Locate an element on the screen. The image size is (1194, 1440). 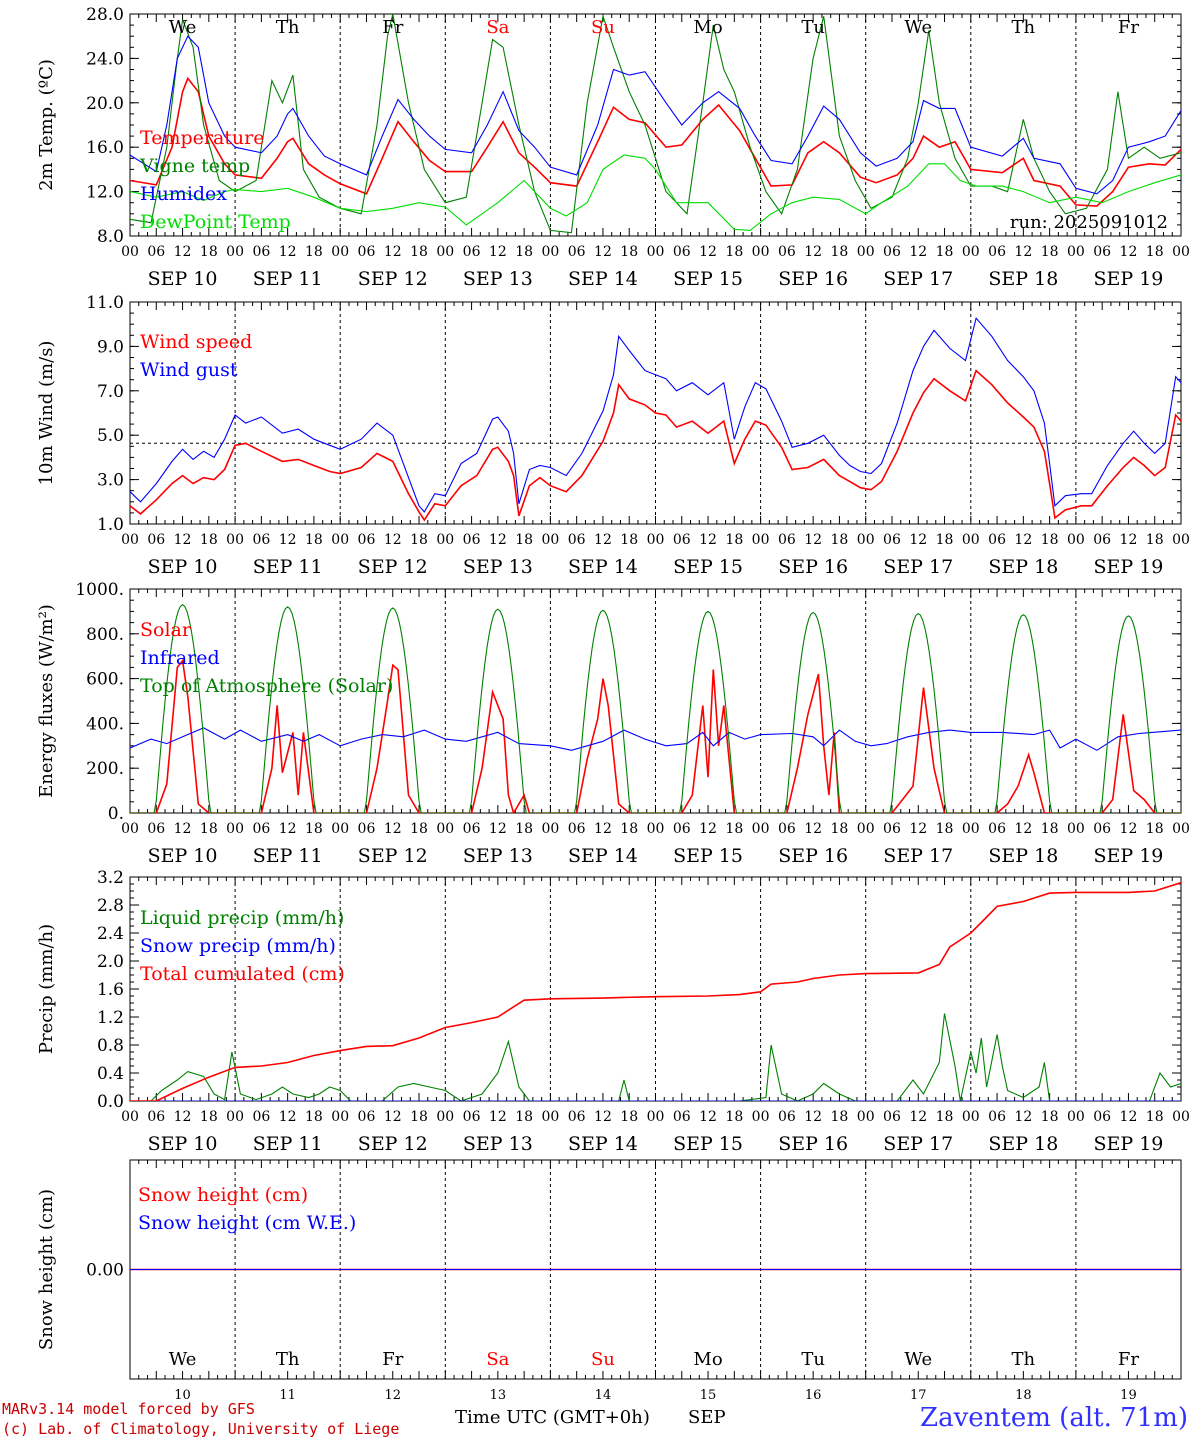
series-line-wind-gust is located at coordinates (655, 414).